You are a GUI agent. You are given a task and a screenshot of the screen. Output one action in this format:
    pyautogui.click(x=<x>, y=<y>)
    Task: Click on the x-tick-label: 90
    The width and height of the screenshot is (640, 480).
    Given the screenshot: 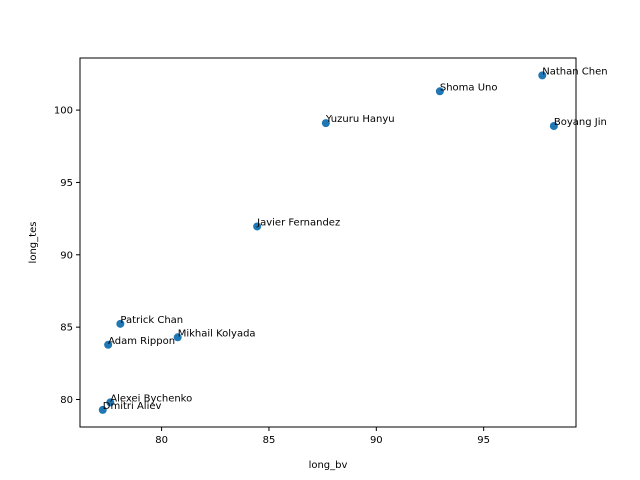 What is the action you would take?
    pyautogui.click(x=376, y=440)
    